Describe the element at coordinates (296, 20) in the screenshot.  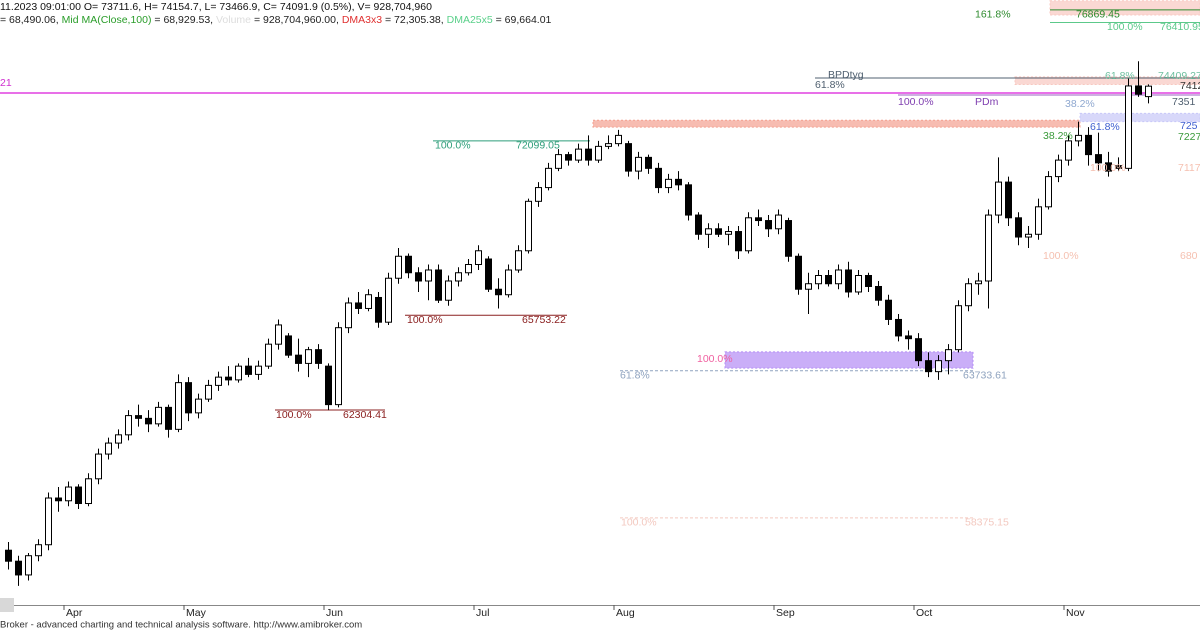
I see `subheader-part: = 928,704,960.00,` at that location.